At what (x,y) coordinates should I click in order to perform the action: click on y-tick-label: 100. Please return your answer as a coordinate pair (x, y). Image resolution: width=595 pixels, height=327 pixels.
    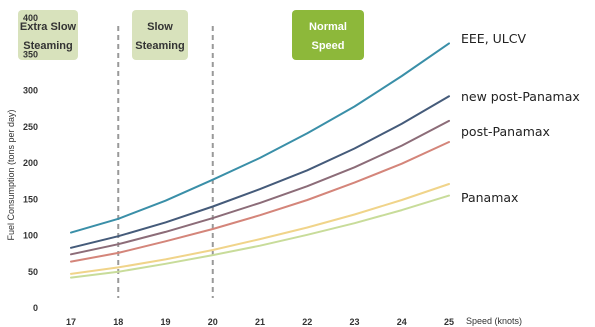
    Looking at the image, I should click on (30, 236).